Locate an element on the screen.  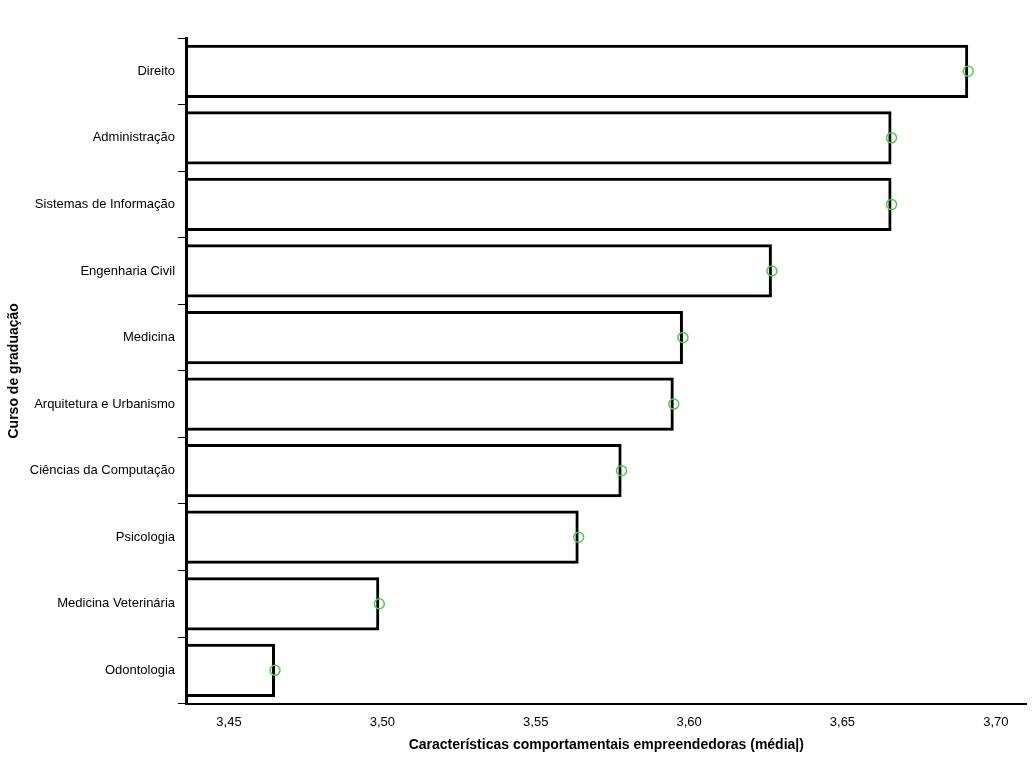
y-tick-label: Arquitetura e Urbanismo is located at coordinates (105, 403).